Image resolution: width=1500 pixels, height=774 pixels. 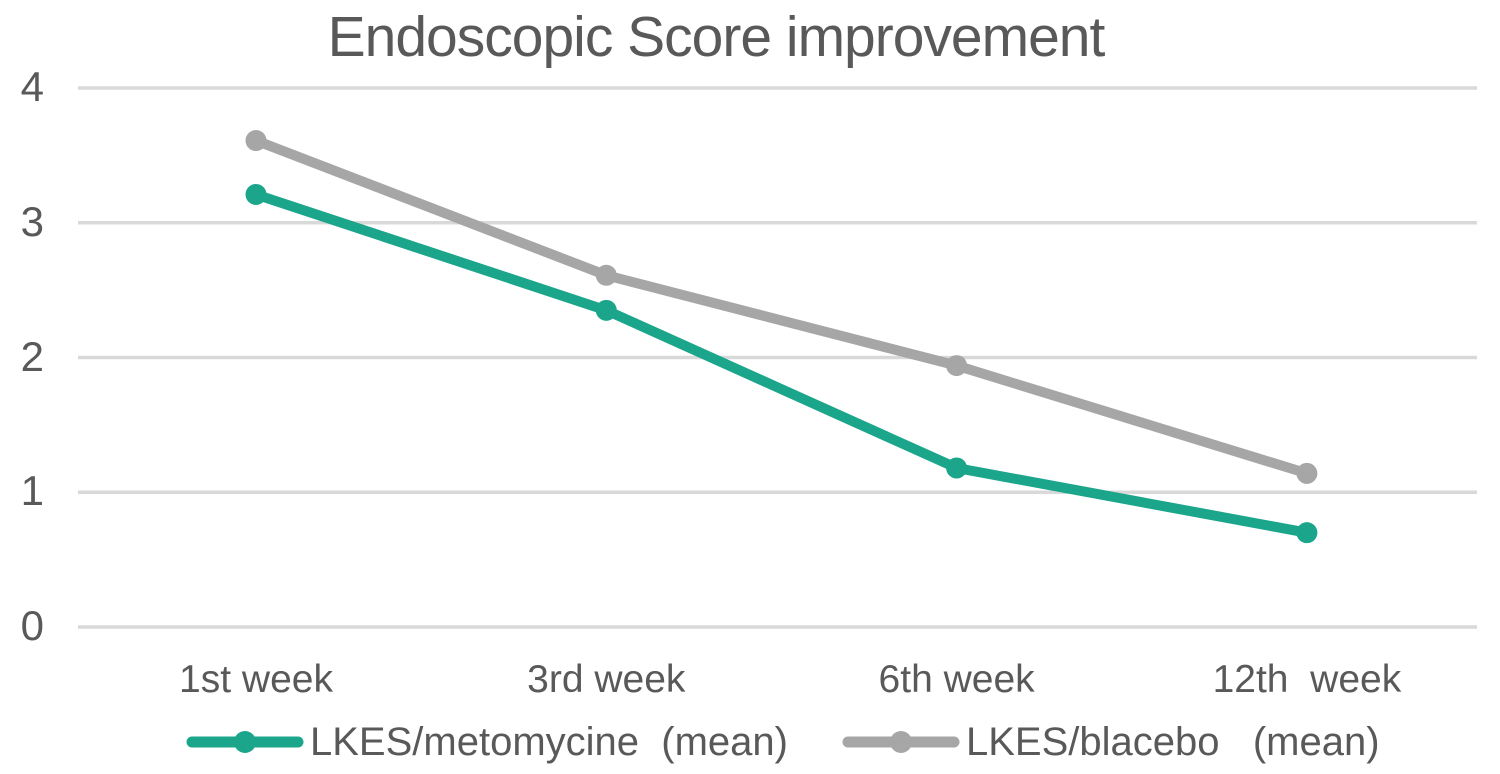 I want to click on legend-label-metomycine: LKES/metomycine (mean), so click(x=549, y=742).